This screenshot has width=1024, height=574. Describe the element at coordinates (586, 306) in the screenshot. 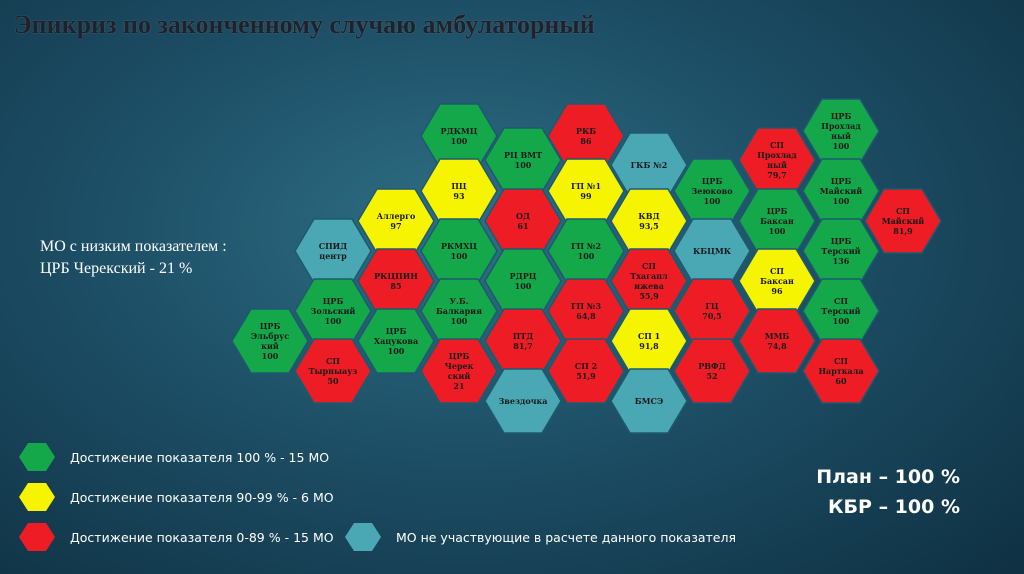

I see `hex-label: ГП №3` at that location.